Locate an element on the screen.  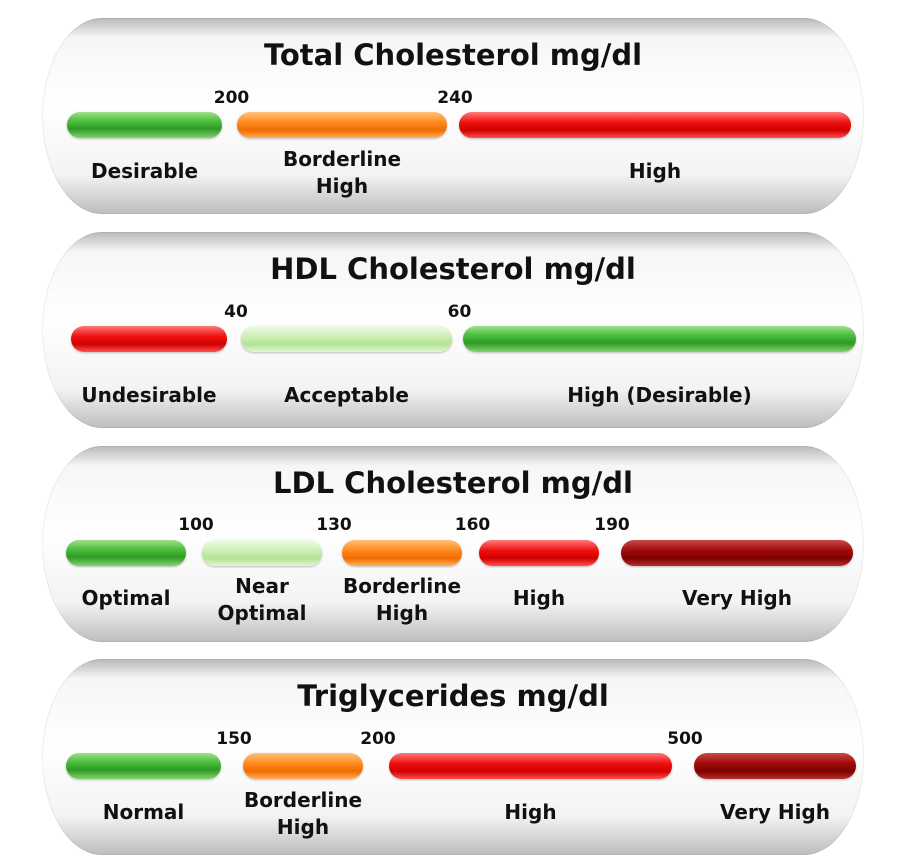
category-label-undesirable: Undesirable is located at coordinates (148, 395).